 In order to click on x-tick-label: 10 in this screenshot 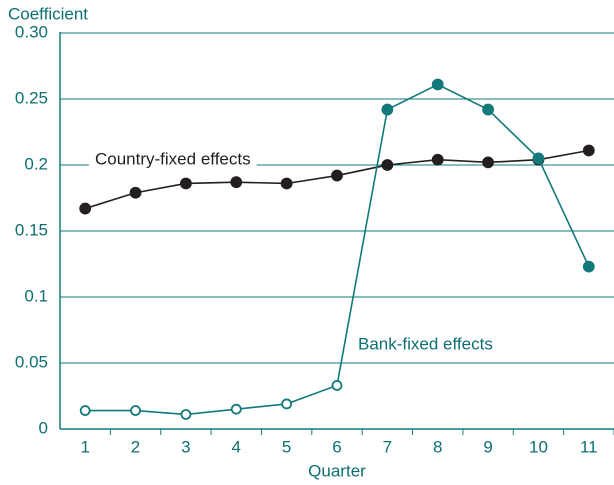, I will do `click(538, 446)`.